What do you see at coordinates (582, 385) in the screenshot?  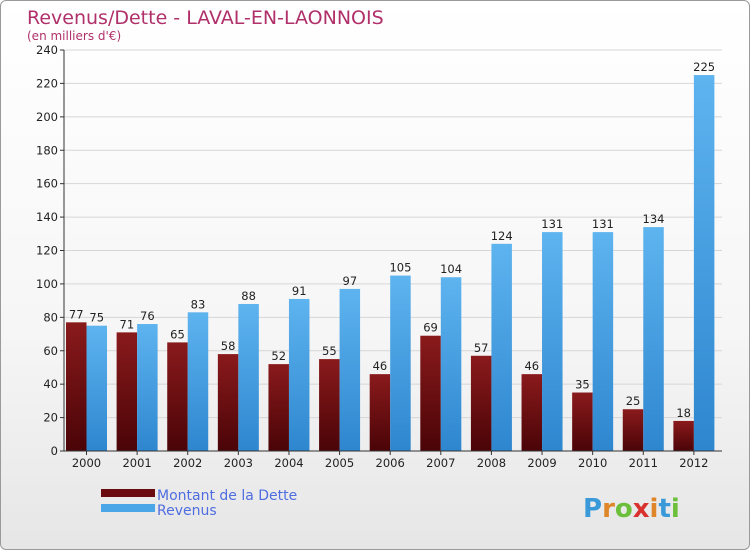 I see `debt-value-label: 35` at bounding box center [582, 385].